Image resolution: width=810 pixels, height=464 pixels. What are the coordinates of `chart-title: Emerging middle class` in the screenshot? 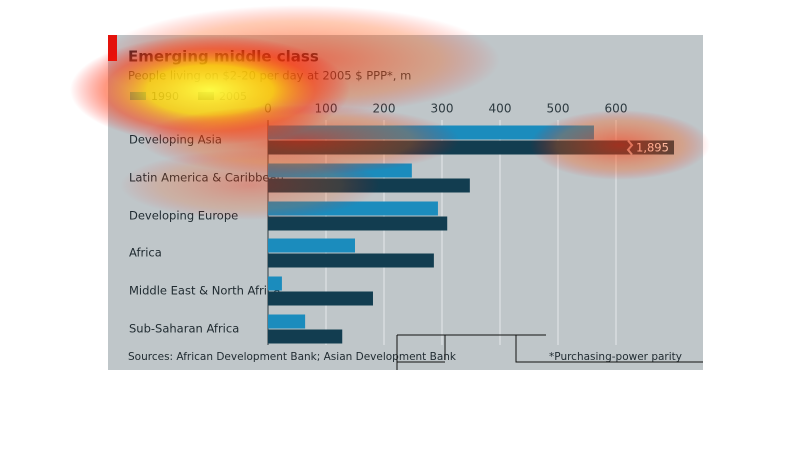 It's located at (223, 57).